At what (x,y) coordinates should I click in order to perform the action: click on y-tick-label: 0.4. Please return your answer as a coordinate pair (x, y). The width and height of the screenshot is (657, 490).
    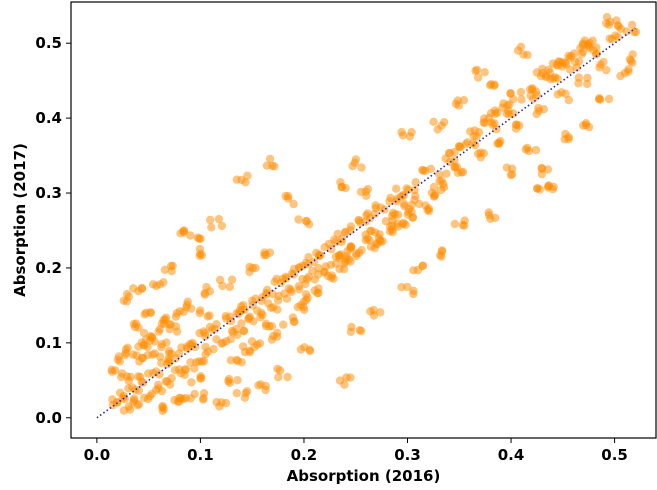
    Looking at the image, I should click on (48, 118).